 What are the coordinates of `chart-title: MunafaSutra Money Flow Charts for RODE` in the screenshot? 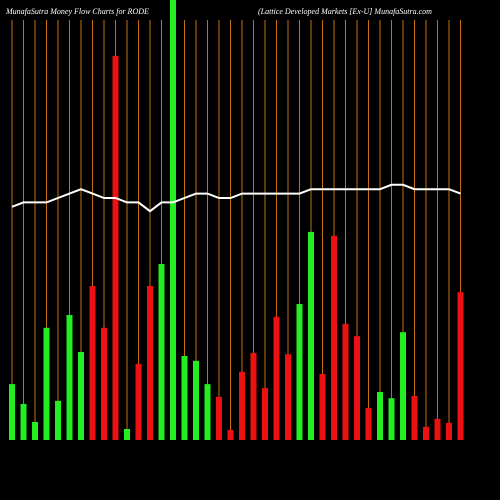 It's located at (77, 11).